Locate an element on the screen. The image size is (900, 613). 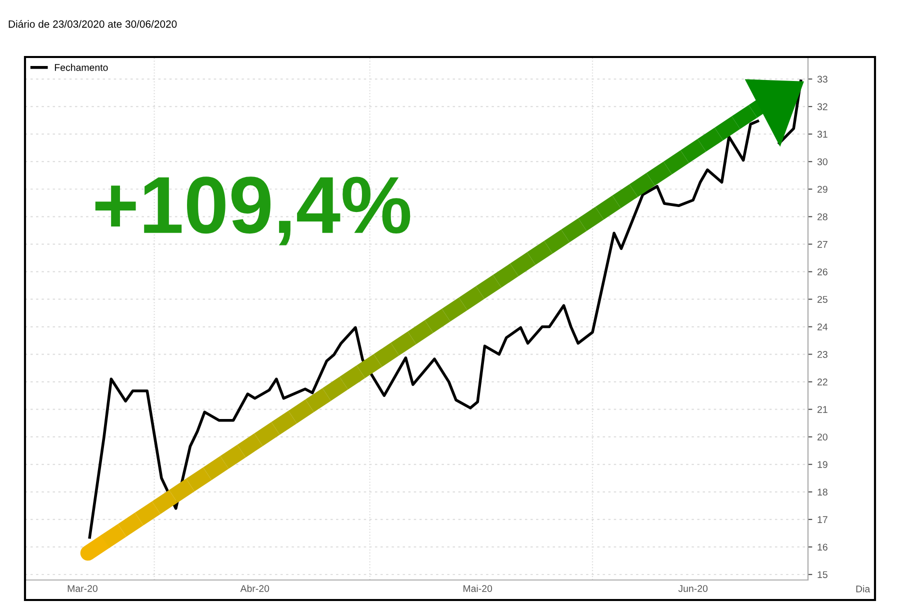
y-tick-label: 18 is located at coordinates (823, 492).